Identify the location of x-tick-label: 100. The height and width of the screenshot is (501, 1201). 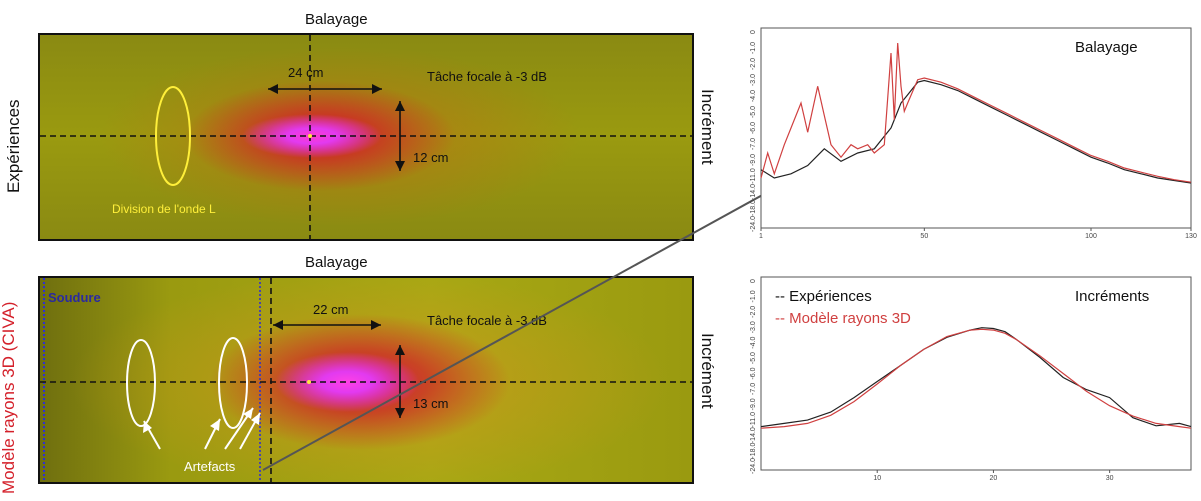
(1091, 236).